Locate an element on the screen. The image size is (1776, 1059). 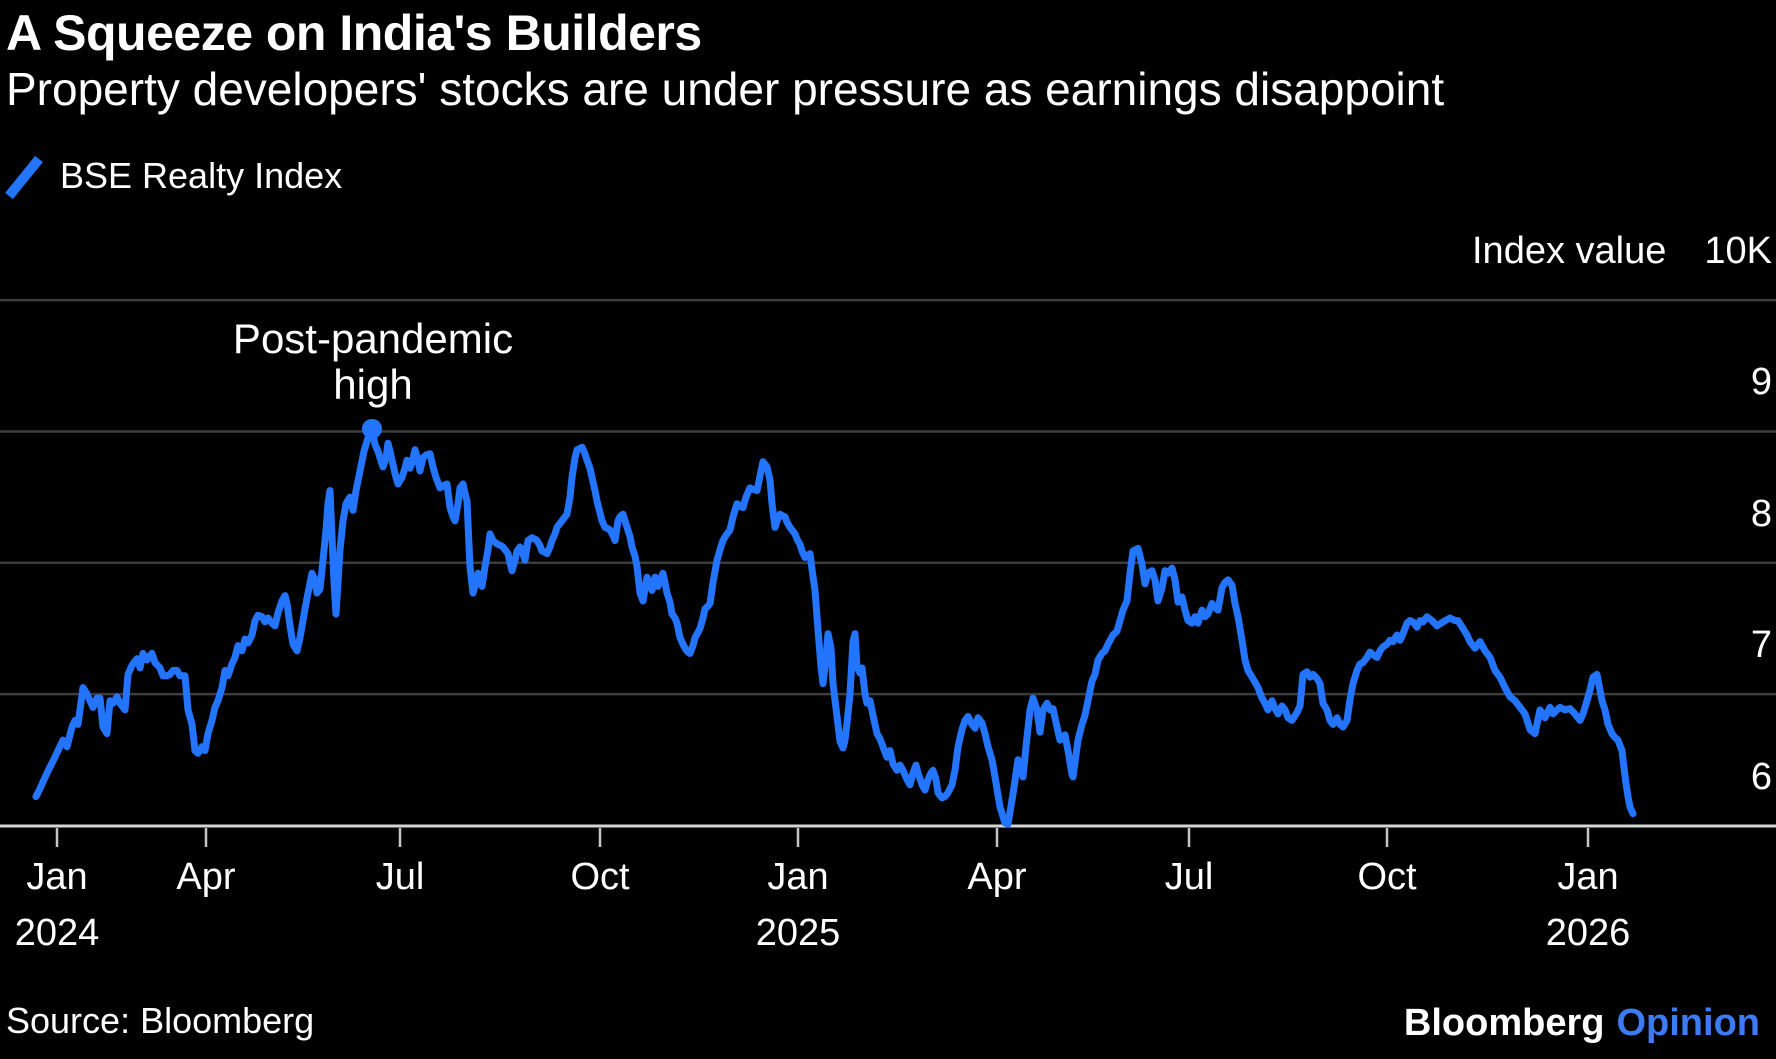
annotation-line-2: high is located at coordinates (373, 384).